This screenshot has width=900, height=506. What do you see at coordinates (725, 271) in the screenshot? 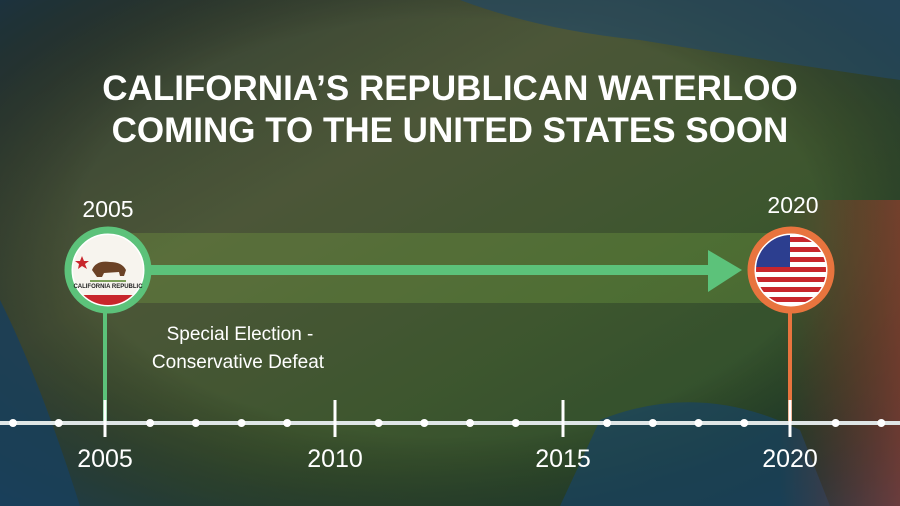
I see `arrow-head` at bounding box center [725, 271].